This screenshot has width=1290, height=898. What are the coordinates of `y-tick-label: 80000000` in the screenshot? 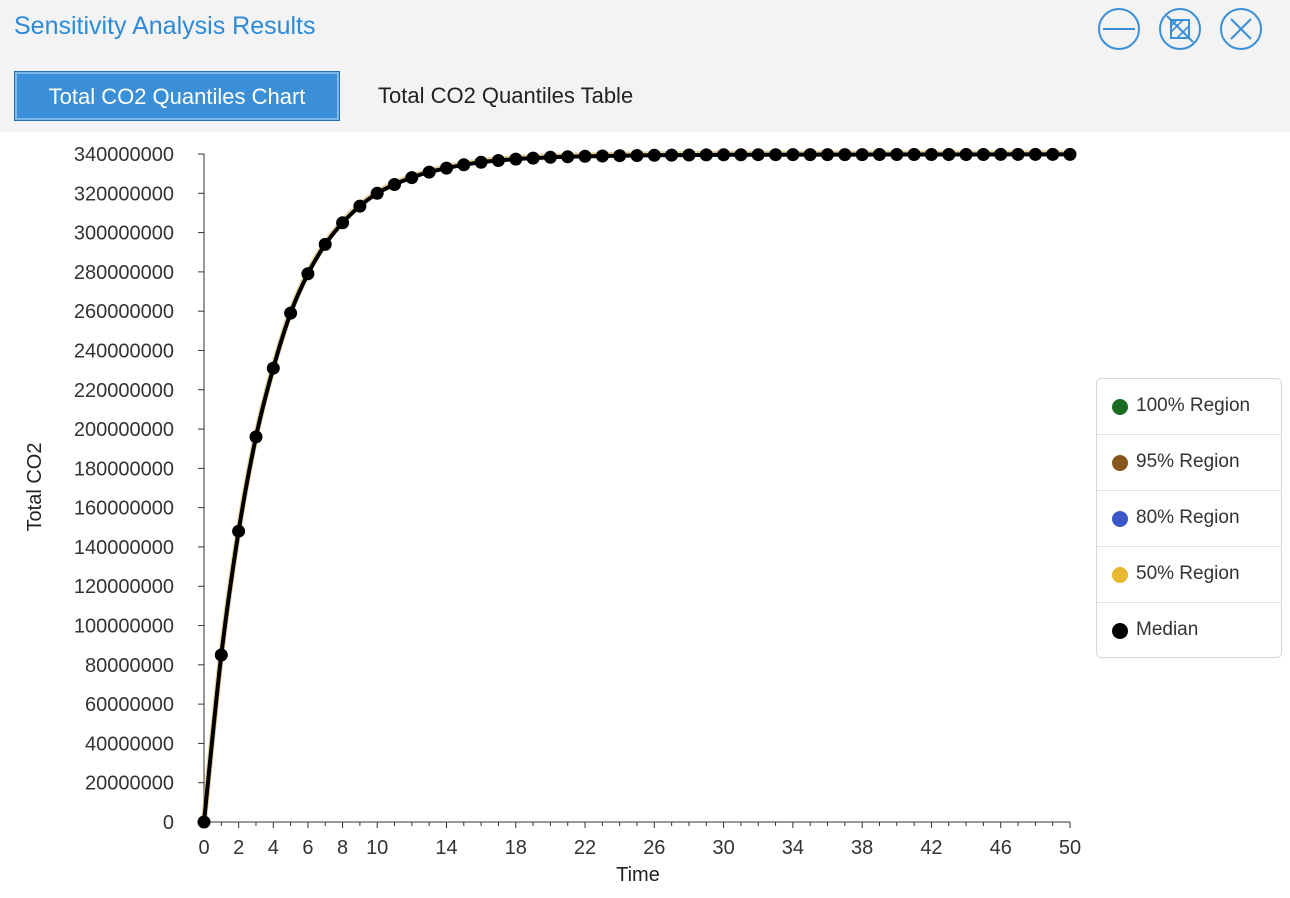 It's located at (129, 666).